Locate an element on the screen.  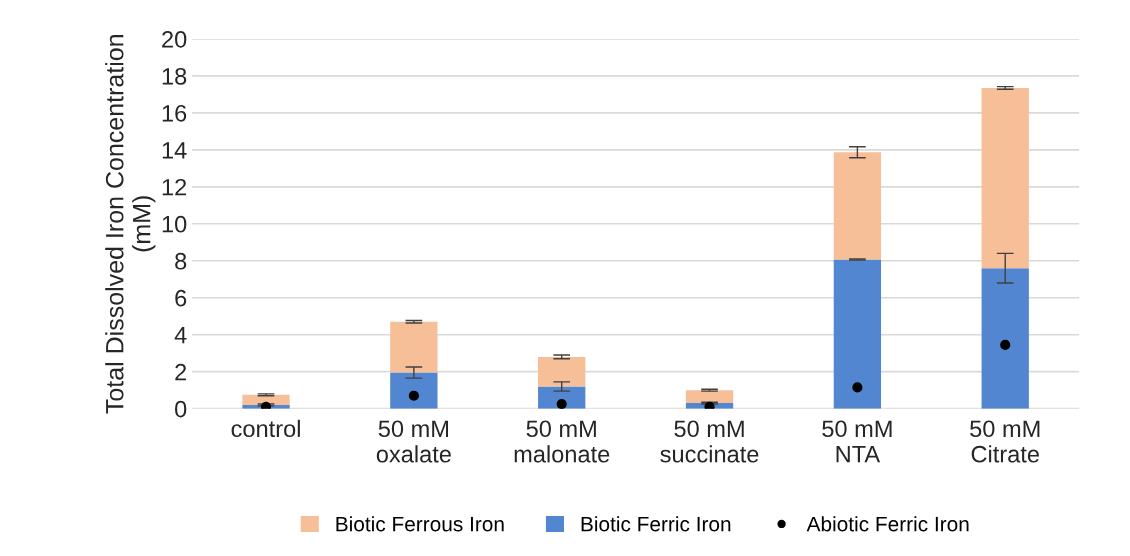
y-tick-label: 12 is located at coordinates (174, 187).